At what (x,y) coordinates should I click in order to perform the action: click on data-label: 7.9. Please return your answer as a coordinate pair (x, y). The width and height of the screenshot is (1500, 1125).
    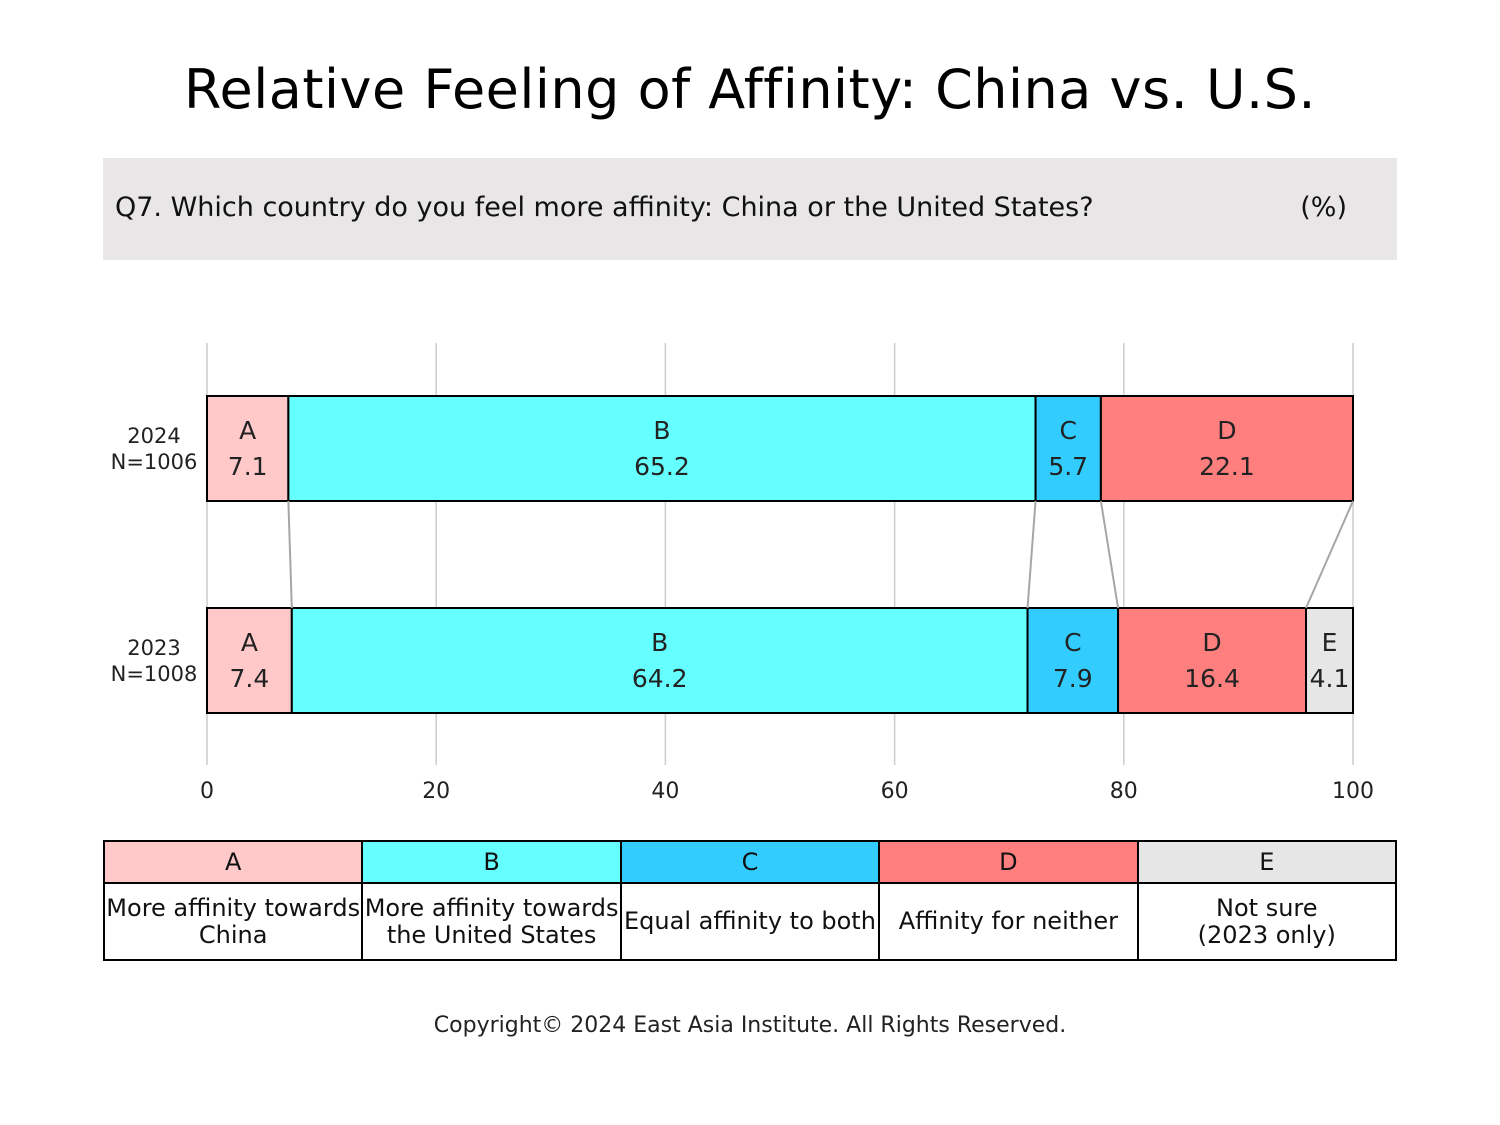
    Looking at the image, I should click on (1073, 678).